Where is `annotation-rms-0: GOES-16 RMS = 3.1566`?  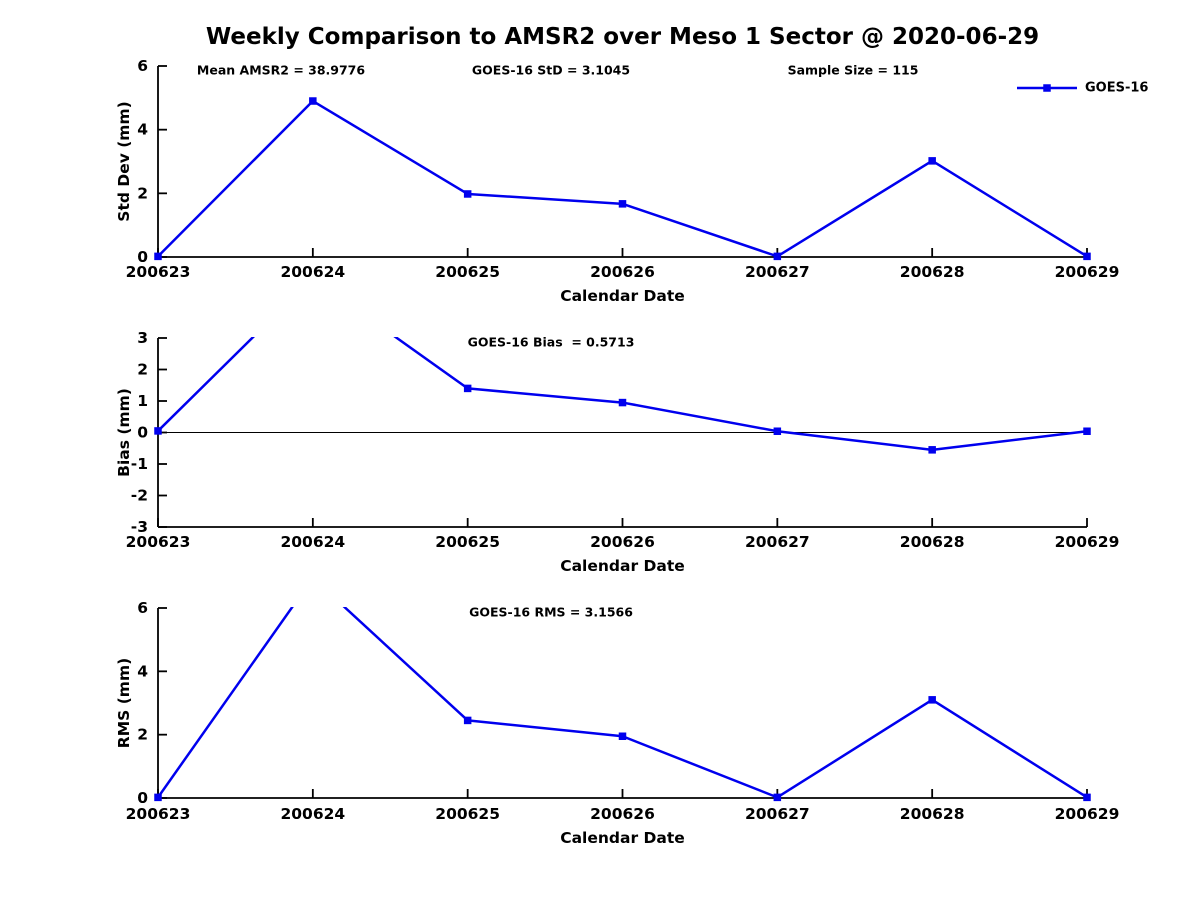
annotation-rms-0: GOES-16 RMS = 3.1566 is located at coordinates (551, 612).